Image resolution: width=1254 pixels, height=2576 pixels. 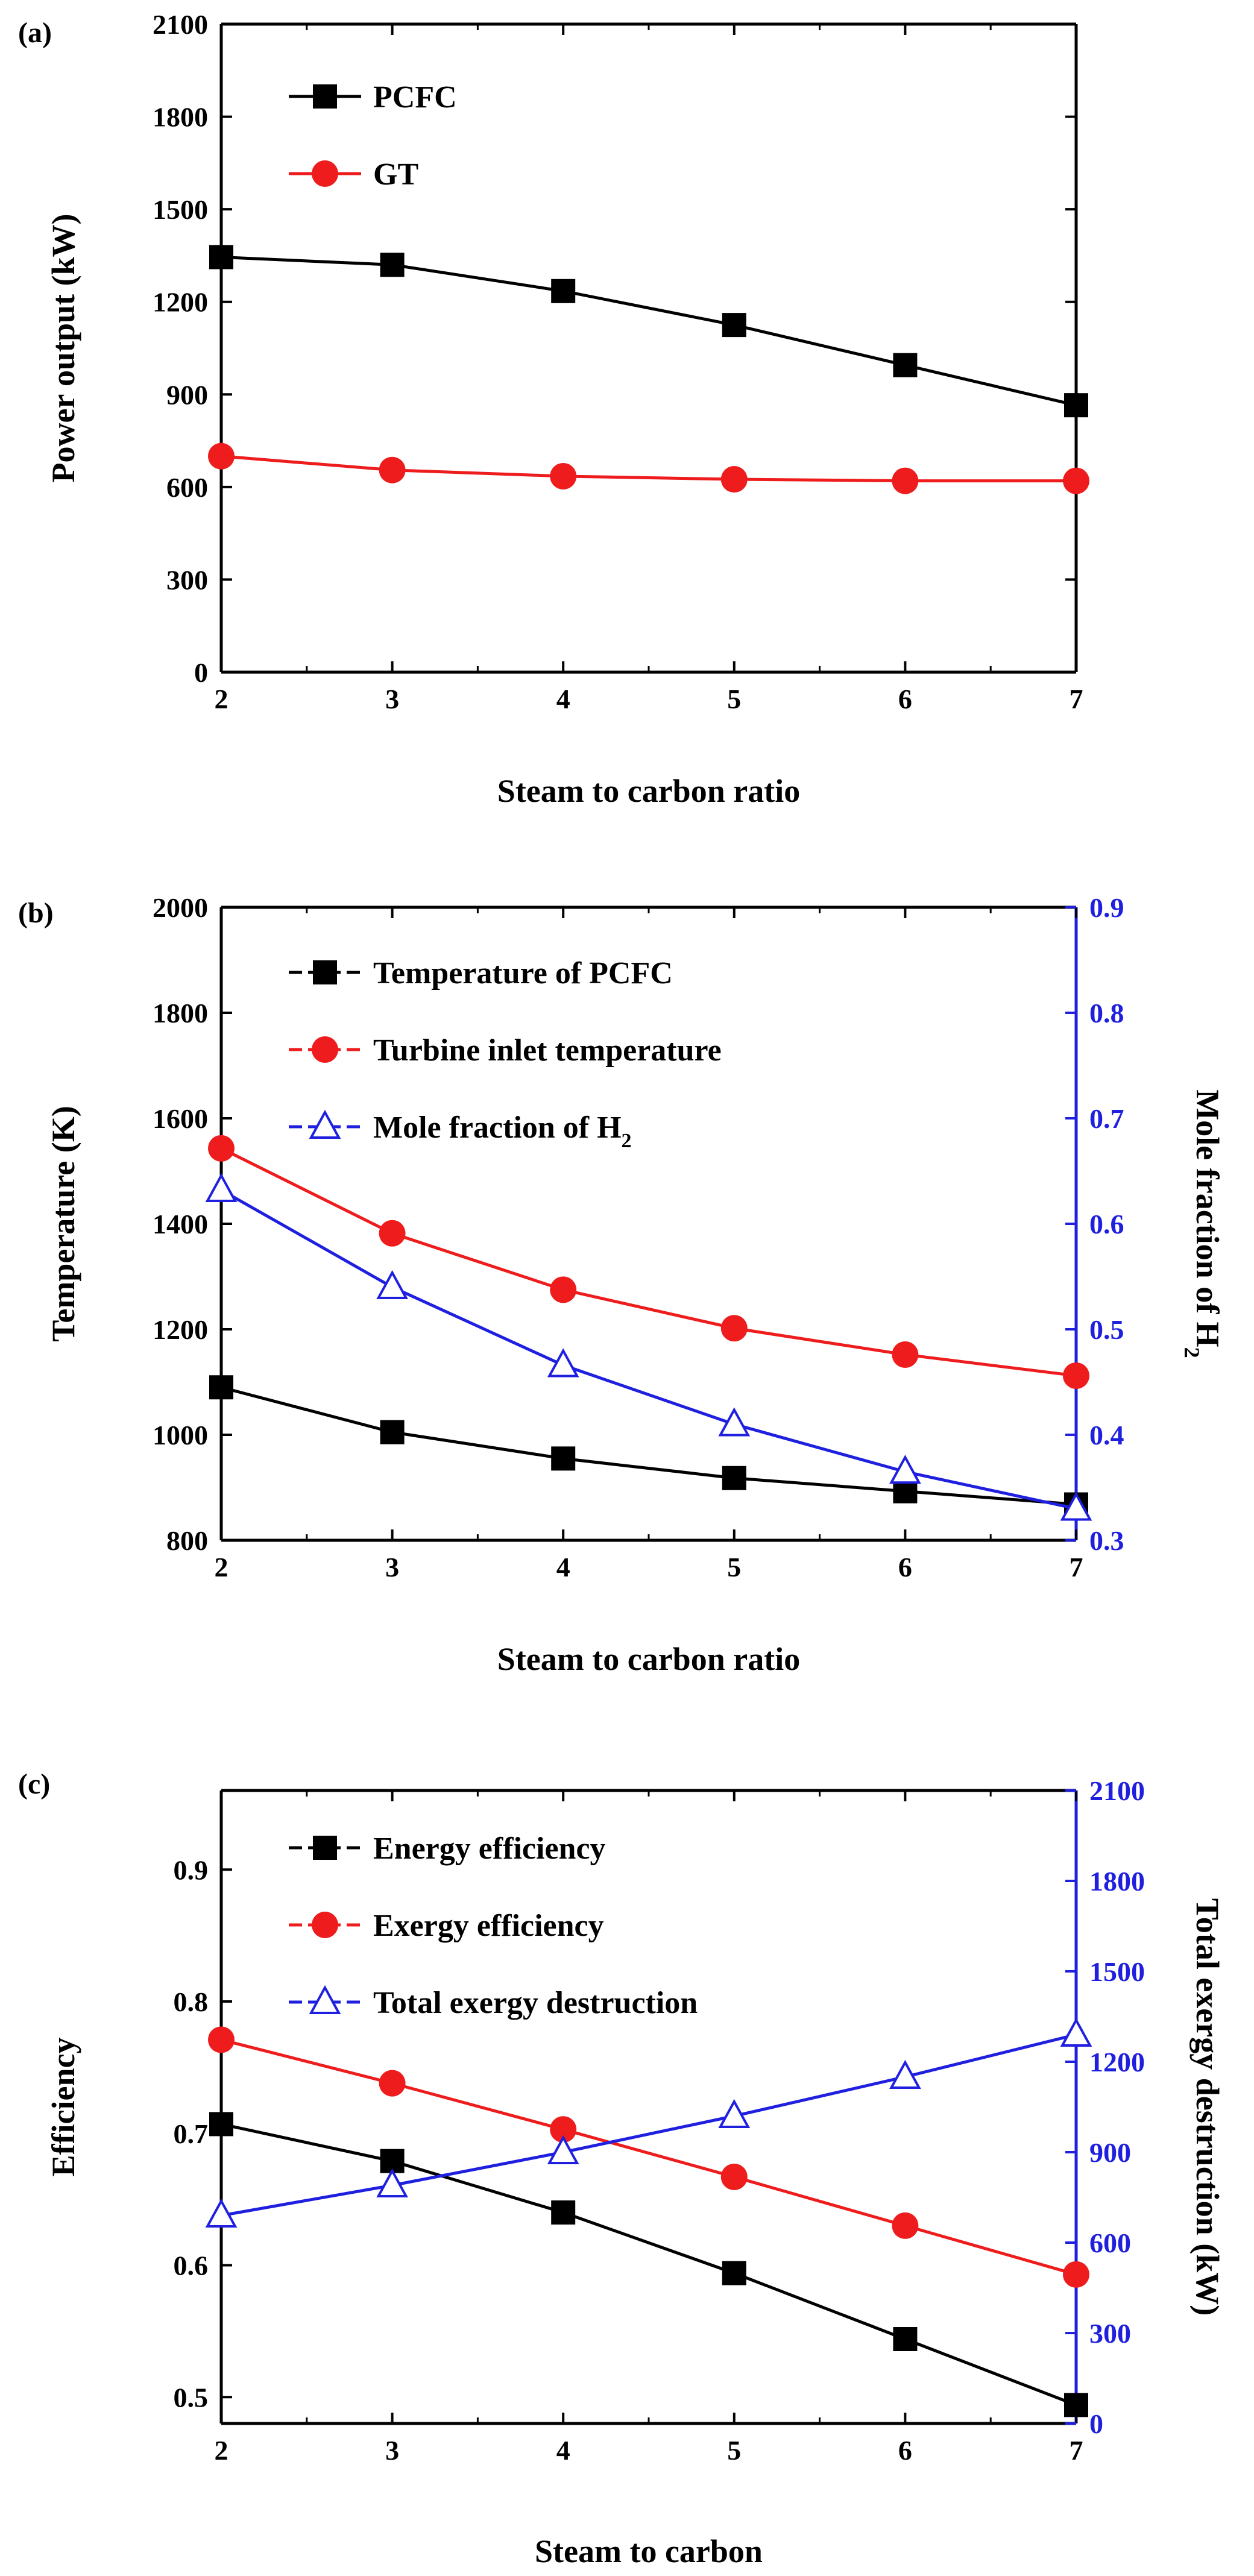 I want to click on y-axis-title-right-main: Total exergy destruction (kW), so click(x=1207, y=2107).